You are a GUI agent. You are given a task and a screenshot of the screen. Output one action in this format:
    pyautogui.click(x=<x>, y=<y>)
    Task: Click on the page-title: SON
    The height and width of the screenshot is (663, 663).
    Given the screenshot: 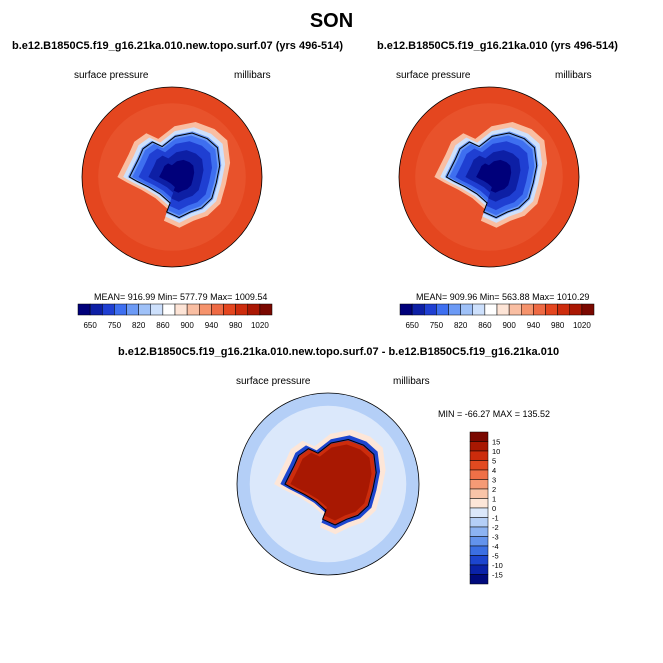 What is the action you would take?
    pyautogui.click(x=331, y=21)
    